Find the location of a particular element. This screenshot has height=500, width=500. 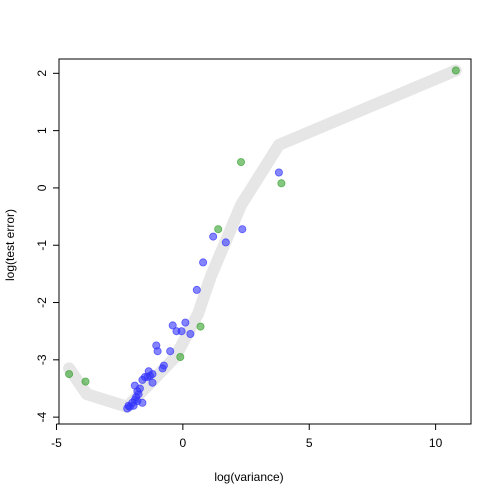

x-tick-label: 10 is located at coordinates (436, 443).